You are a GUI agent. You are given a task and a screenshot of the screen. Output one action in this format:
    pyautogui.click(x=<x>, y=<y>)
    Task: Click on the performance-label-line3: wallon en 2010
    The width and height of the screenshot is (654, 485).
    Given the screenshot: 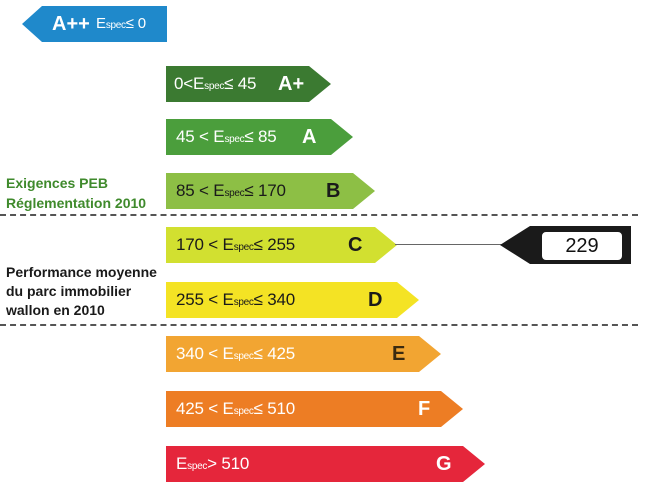 What is the action you would take?
    pyautogui.click(x=55, y=310)
    